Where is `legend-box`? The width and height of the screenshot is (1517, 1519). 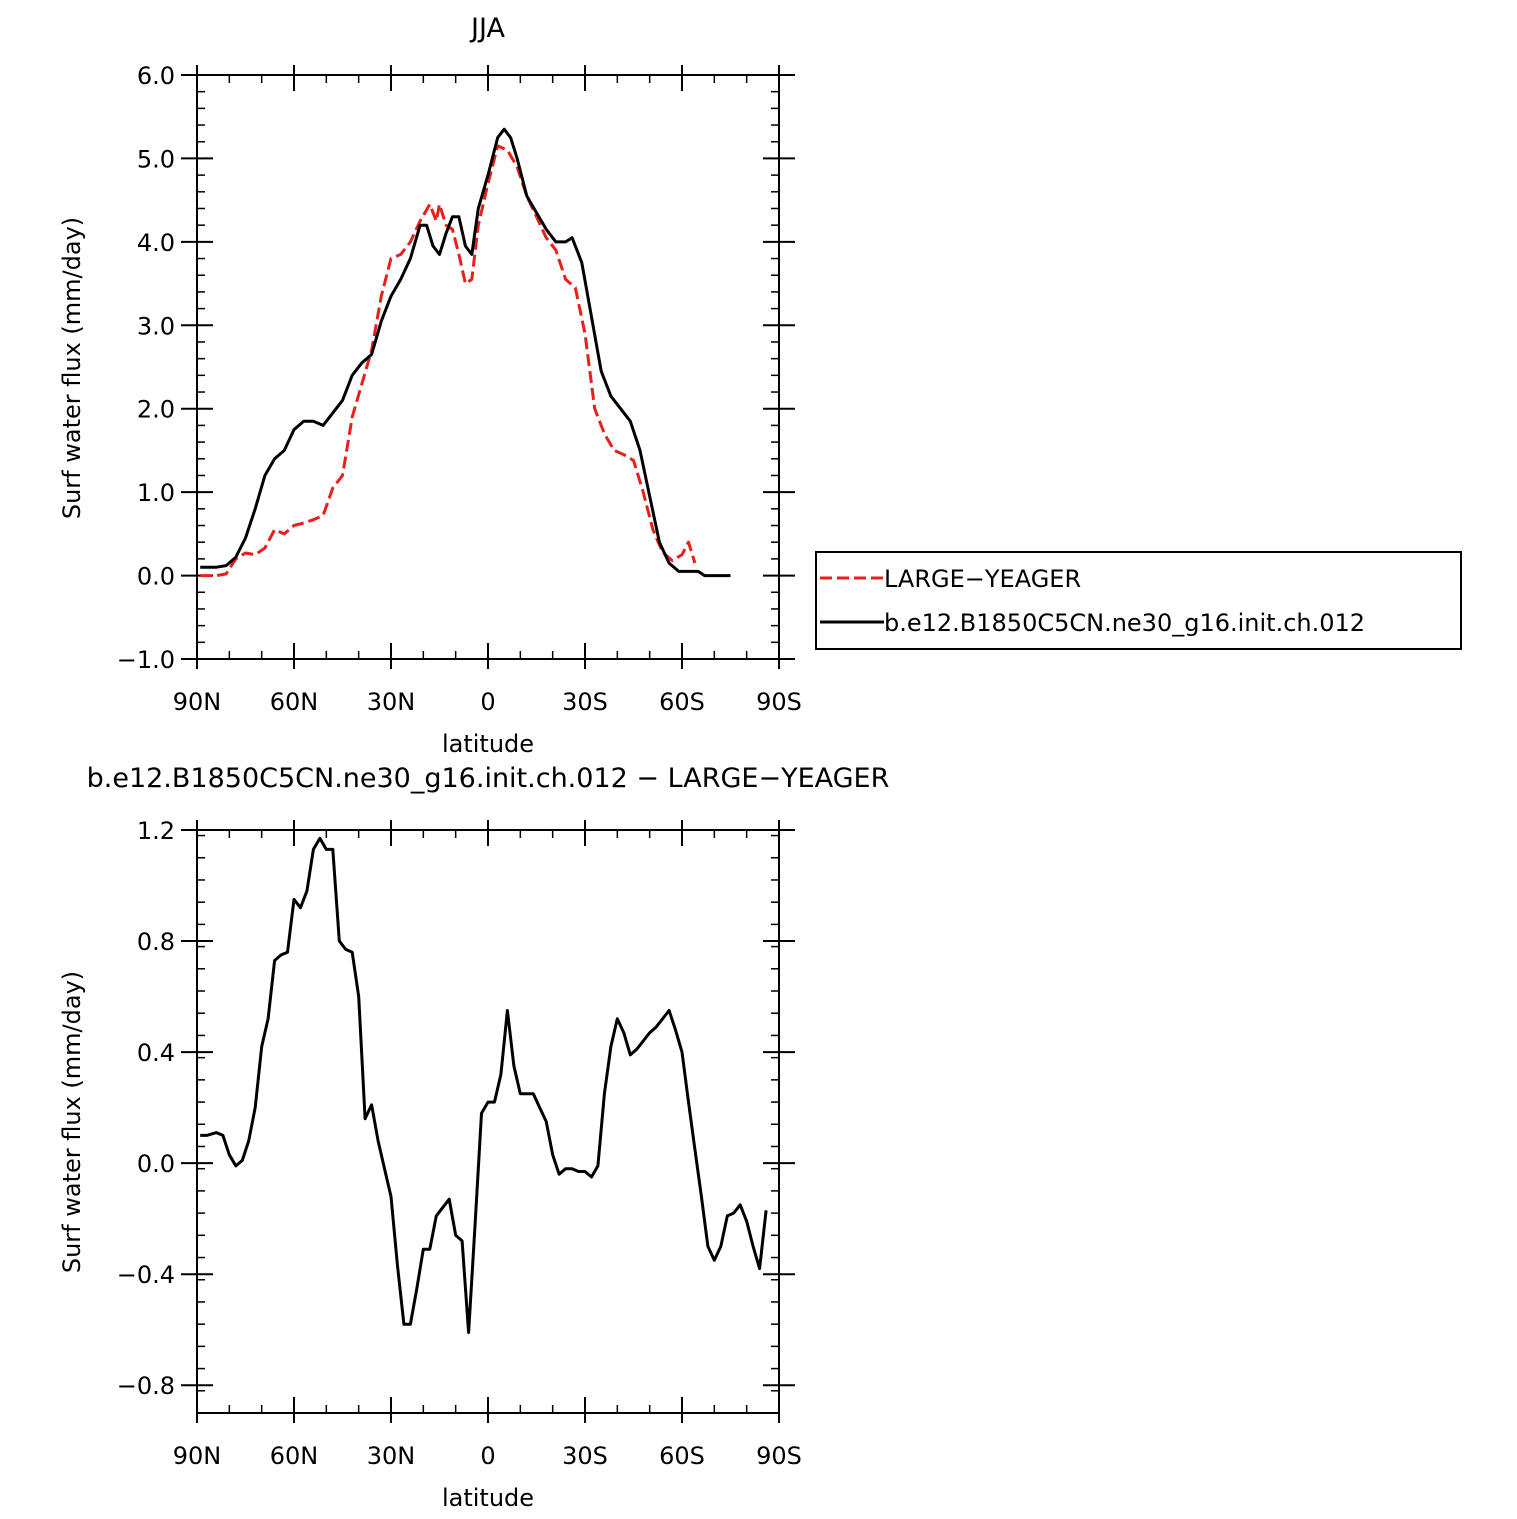
legend-box is located at coordinates (1138, 600).